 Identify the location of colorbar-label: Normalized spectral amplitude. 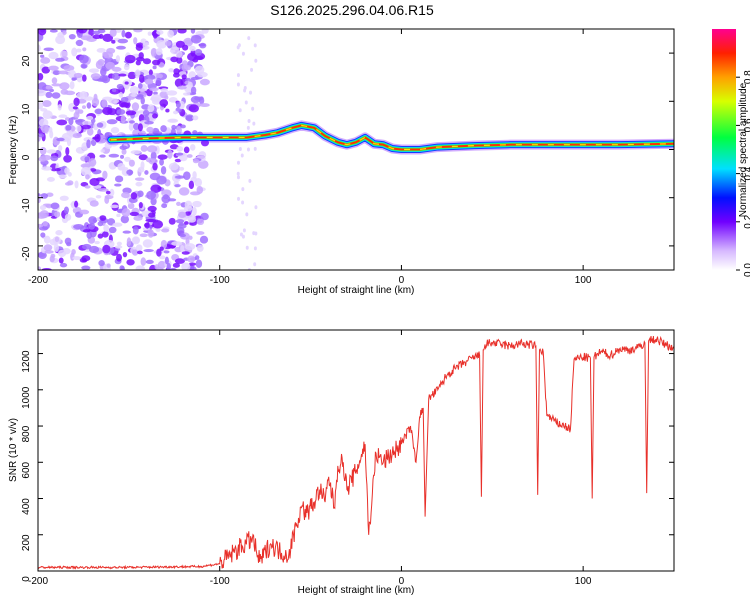
(743, 149).